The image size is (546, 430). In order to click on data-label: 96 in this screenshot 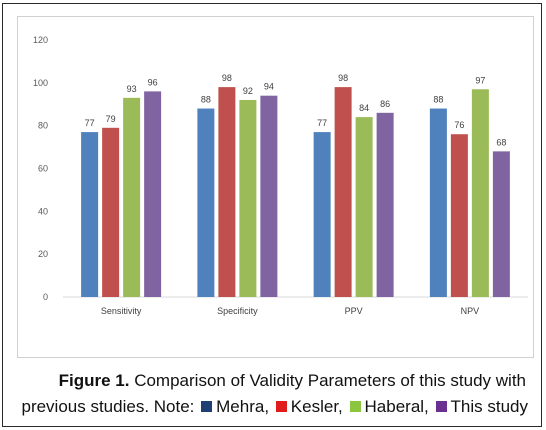, I will do `click(153, 82)`.